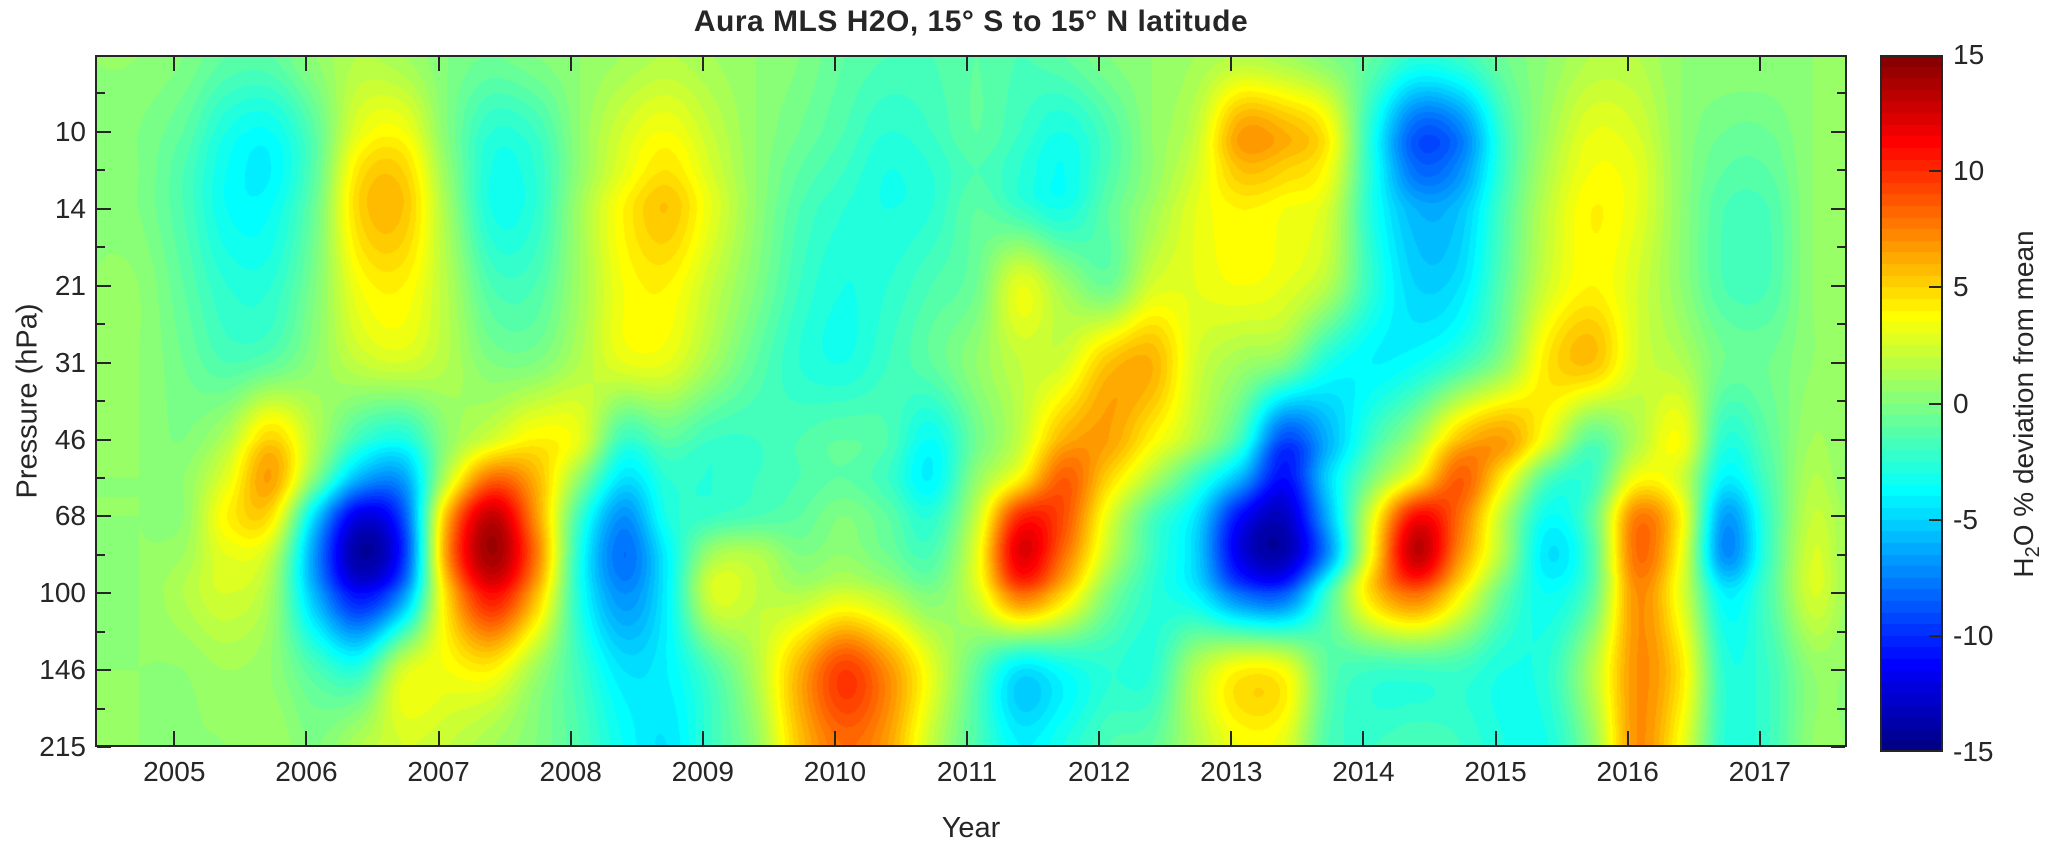 This screenshot has width=2067, height=859. Describe the element at coordinates (835, 771) in the screenshot. I see `x-tick-label: 2010` at that location.